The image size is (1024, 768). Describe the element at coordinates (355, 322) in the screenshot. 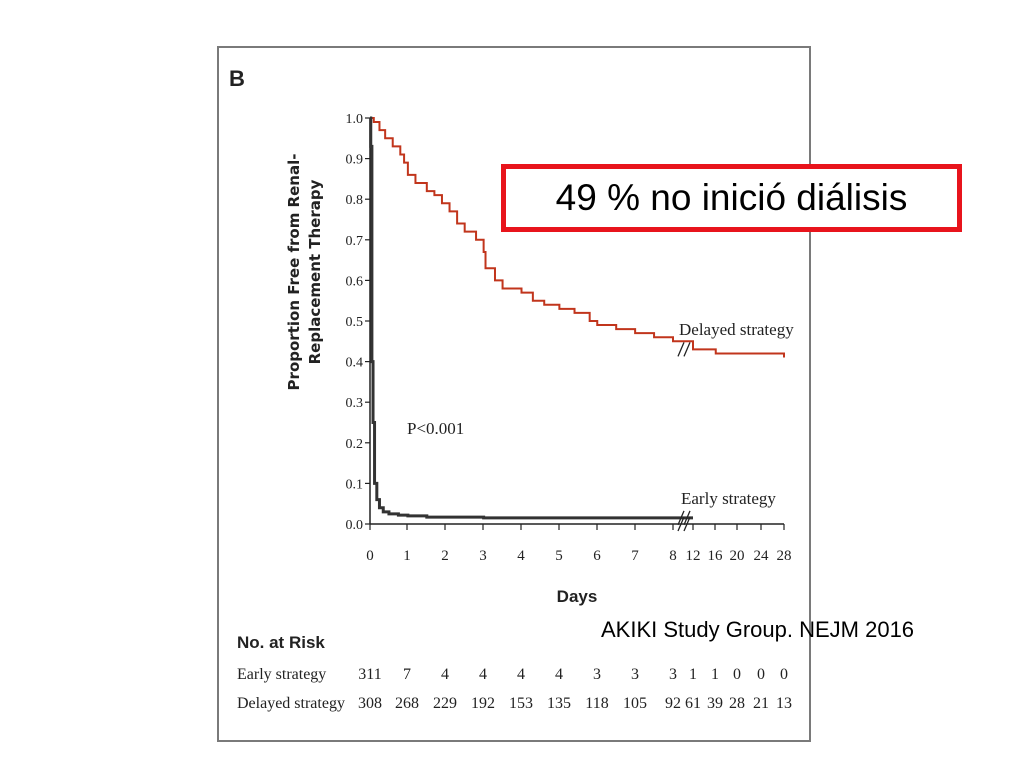

I see `y-tick-label: 0.5` at that location.